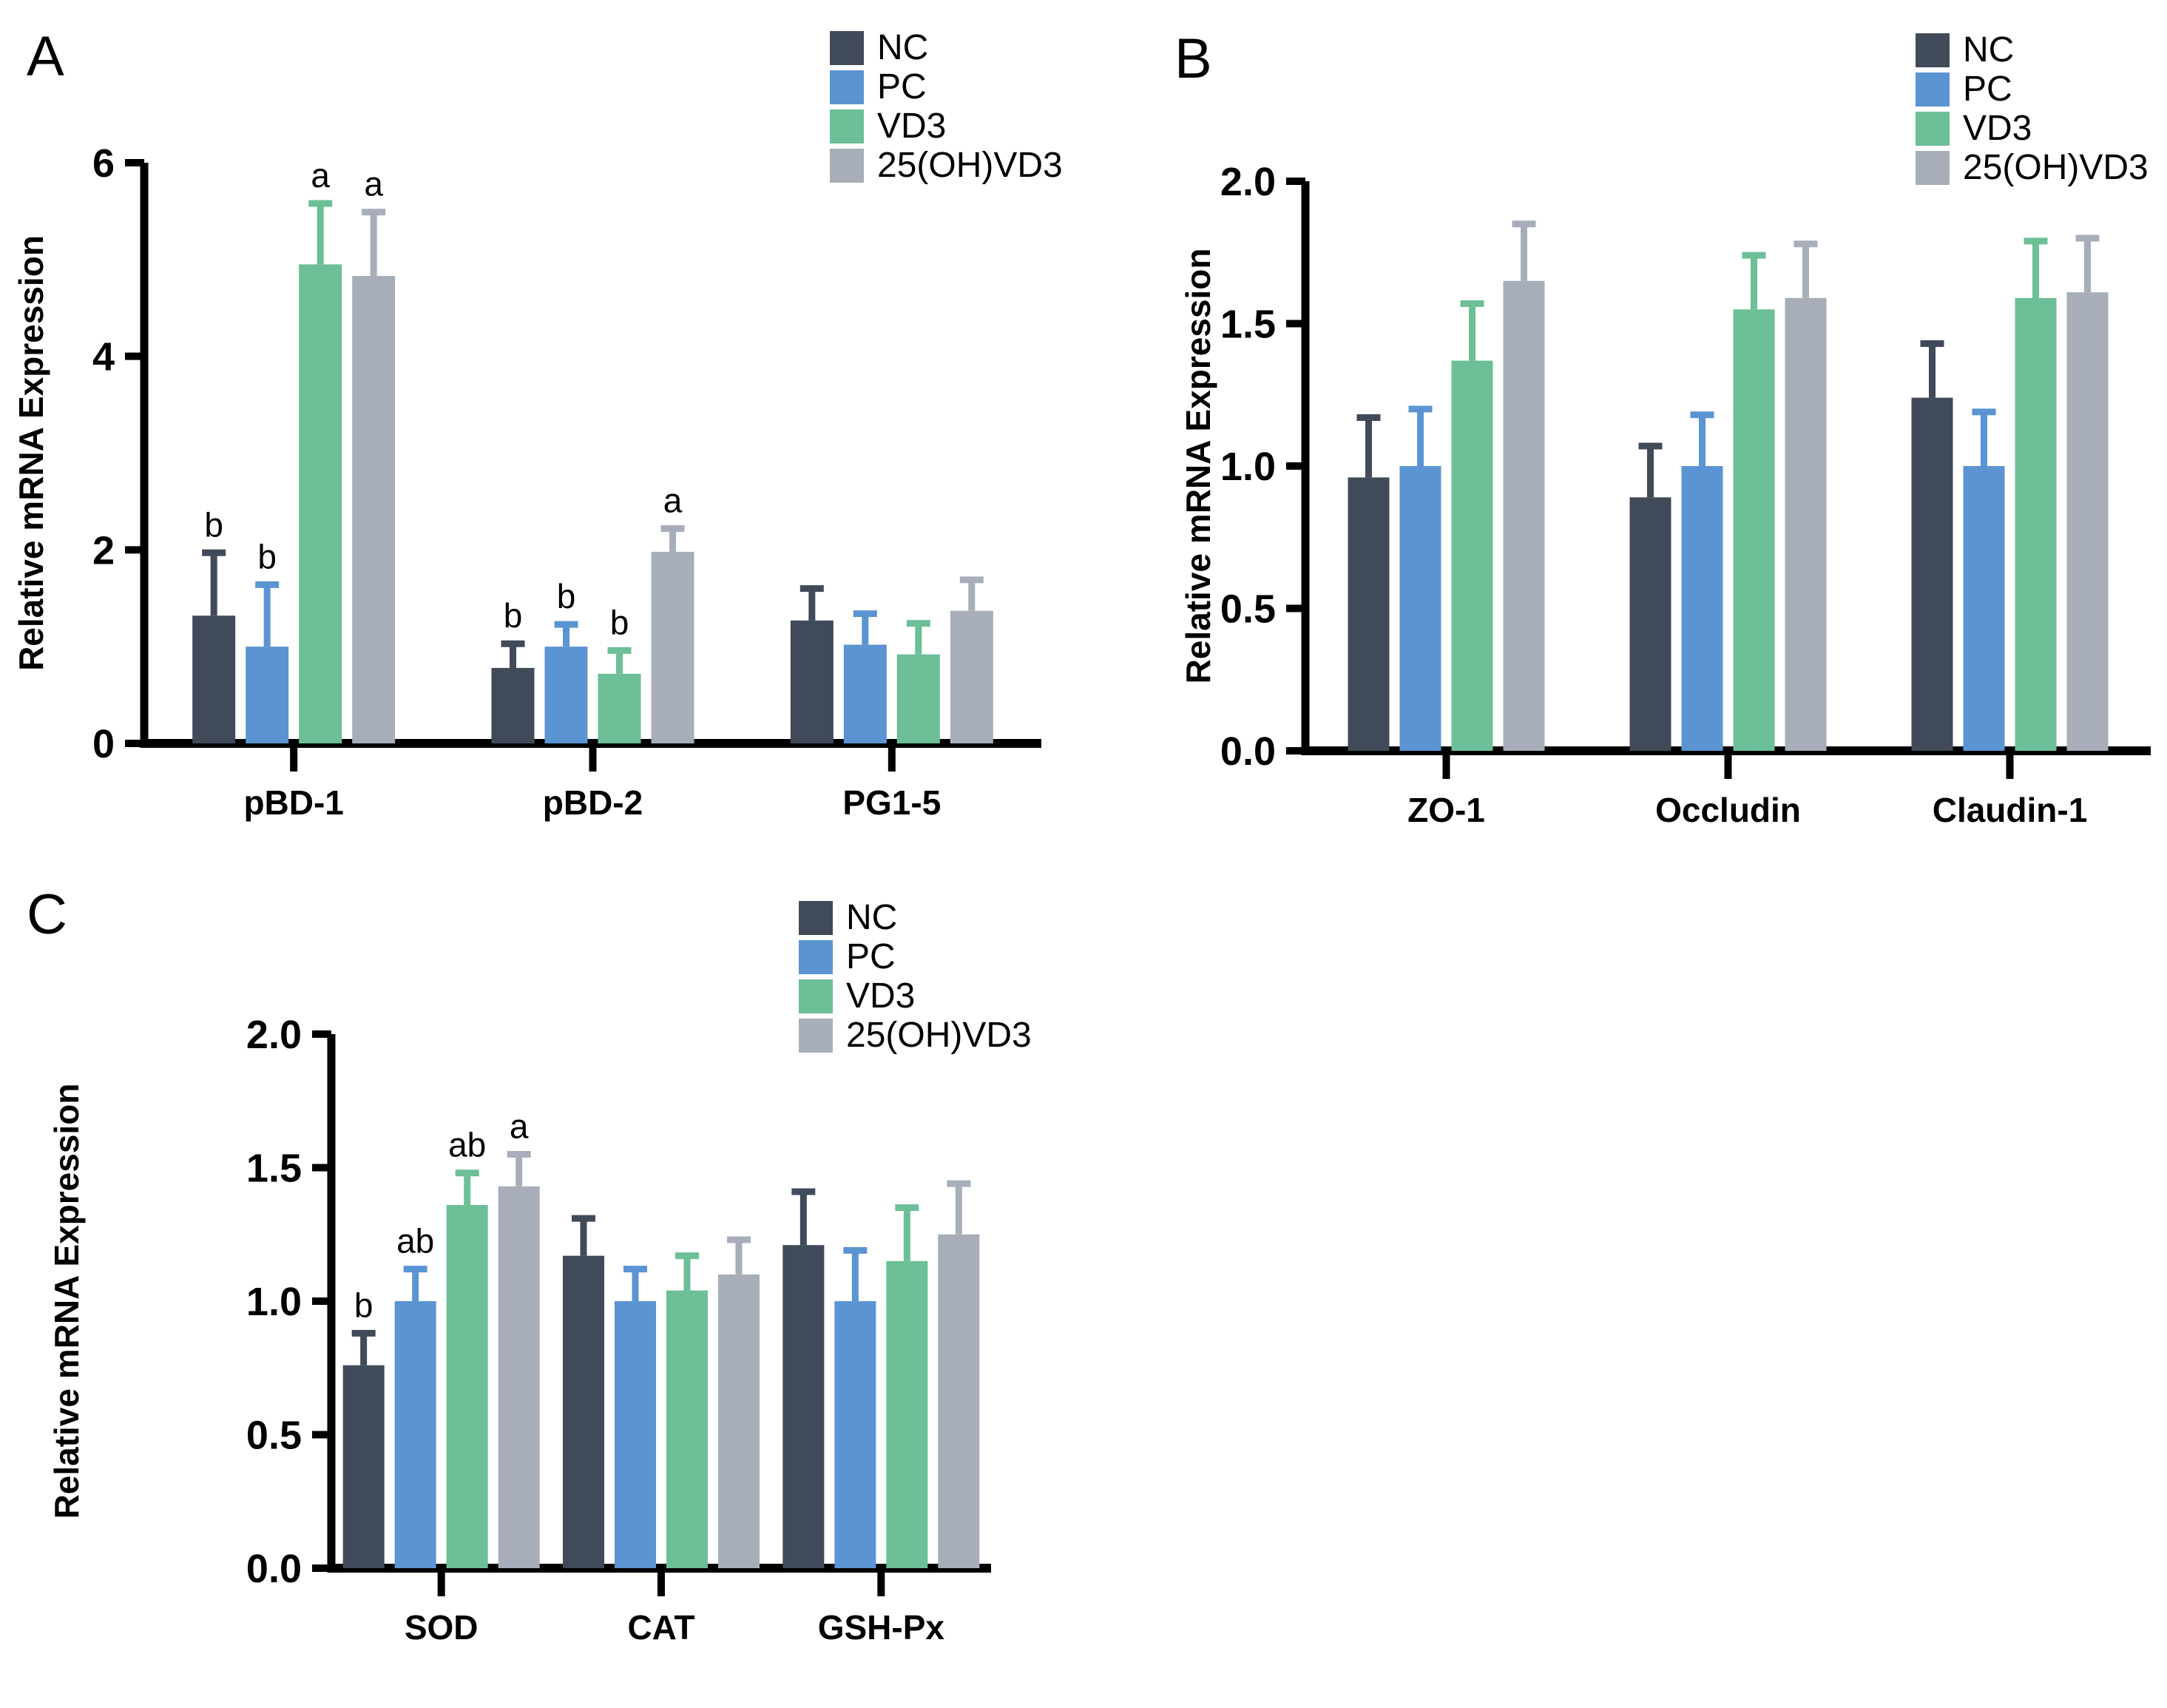 The image size is (2167, 1708). I want to click on bar-NC-Occludin, so click(1650, 624).